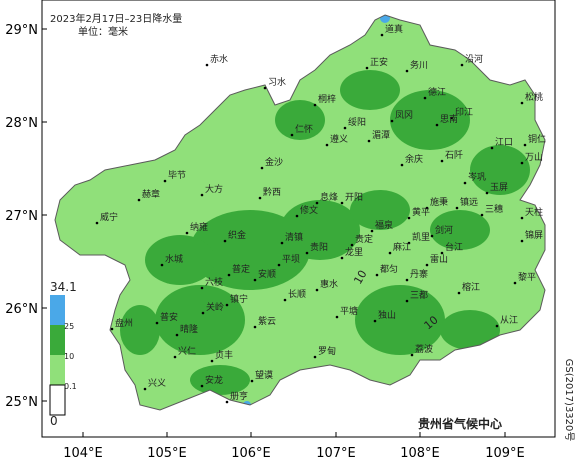 The height and width of the screenshot is (469, 578). What do you see at coordinates (219, 59) in the screenshot?
I see `city-label: 赤水` at bounding box center [219, 59].